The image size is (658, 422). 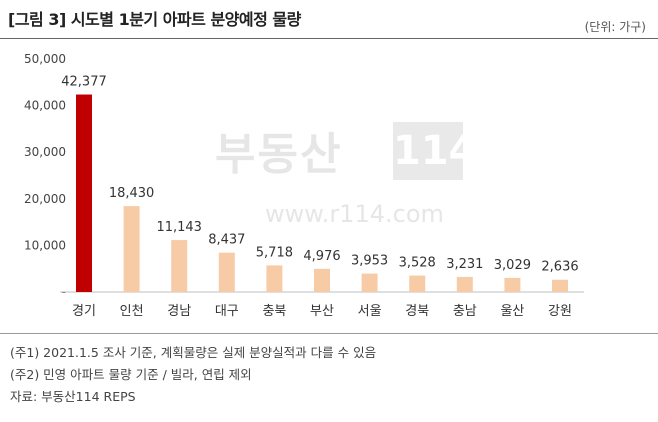 I want to click on data-label: 11,143, so click(x=179, y=227).